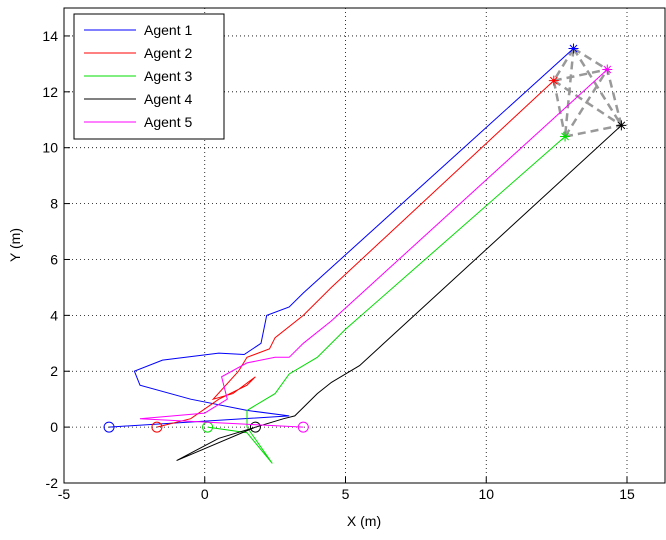 This screenshot has width=666, height=540. Describe the element at coordinates (50, 36) in the screenshot. I see `y-tick-label: 14` at that location.